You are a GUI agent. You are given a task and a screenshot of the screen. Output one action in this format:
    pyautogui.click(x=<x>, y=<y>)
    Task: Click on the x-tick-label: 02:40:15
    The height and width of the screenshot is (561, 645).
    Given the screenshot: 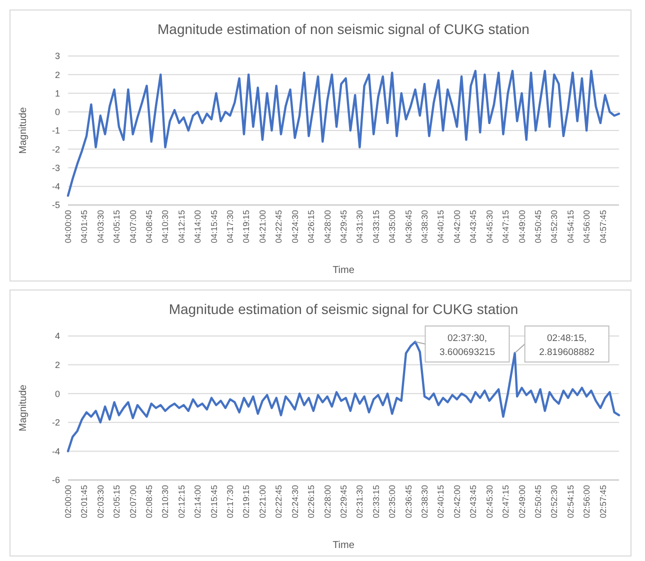 What is the action you would take?
    pyautogui.click(x=441, y=501)
    